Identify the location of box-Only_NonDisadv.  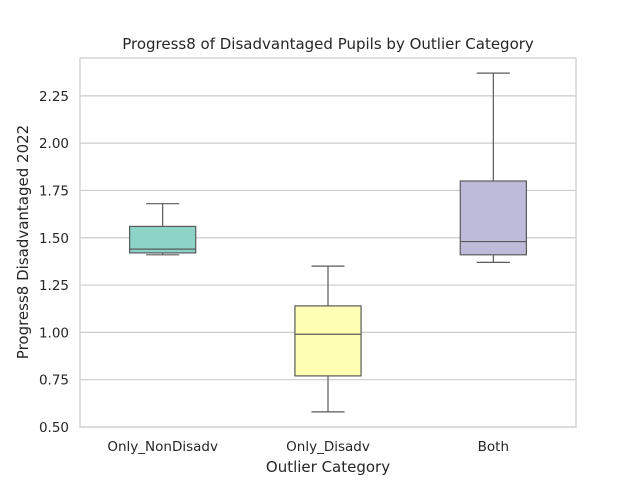
(163, 229).